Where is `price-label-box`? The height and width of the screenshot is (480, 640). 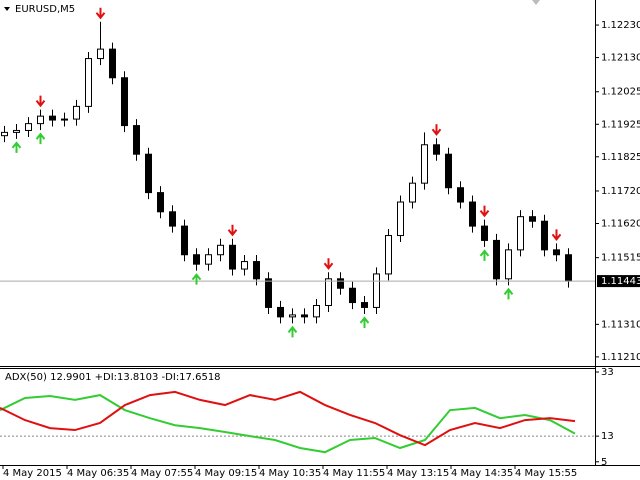 price-label-box is located at coordinates (618, 281).